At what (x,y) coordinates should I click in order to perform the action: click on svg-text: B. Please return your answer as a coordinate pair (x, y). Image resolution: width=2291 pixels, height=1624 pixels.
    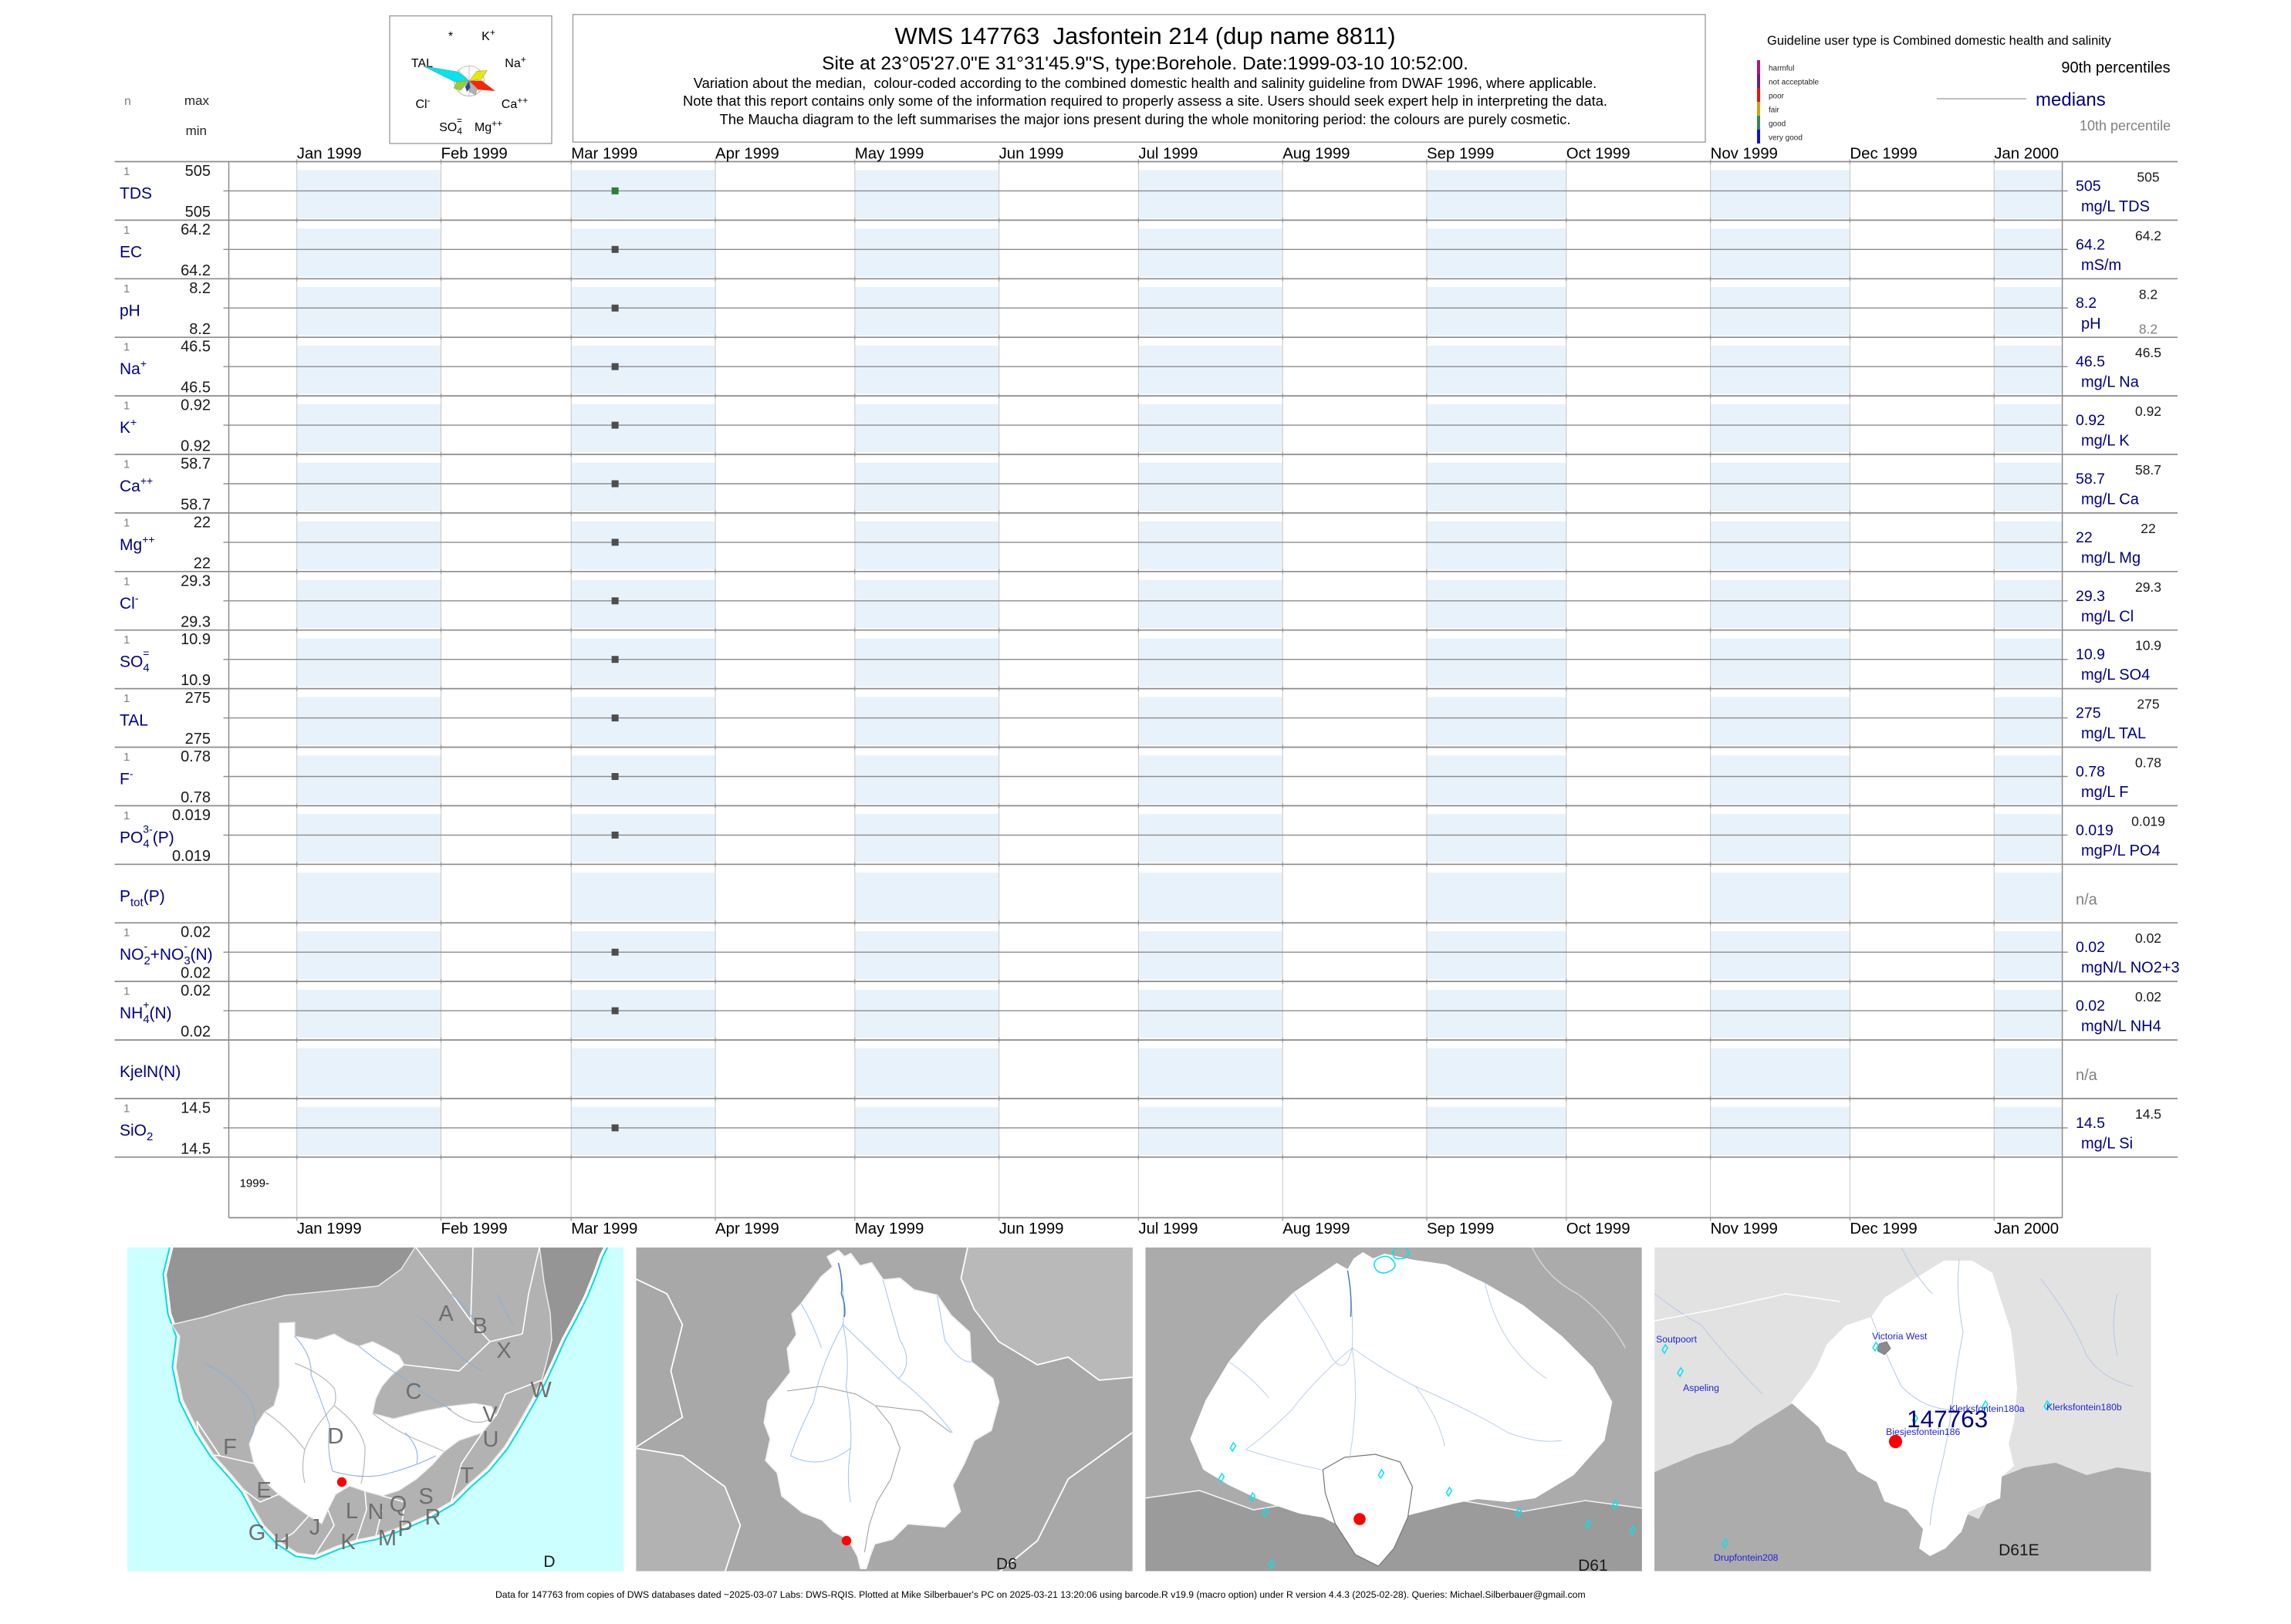
    Looking at the image, I should click on (479, 1326).